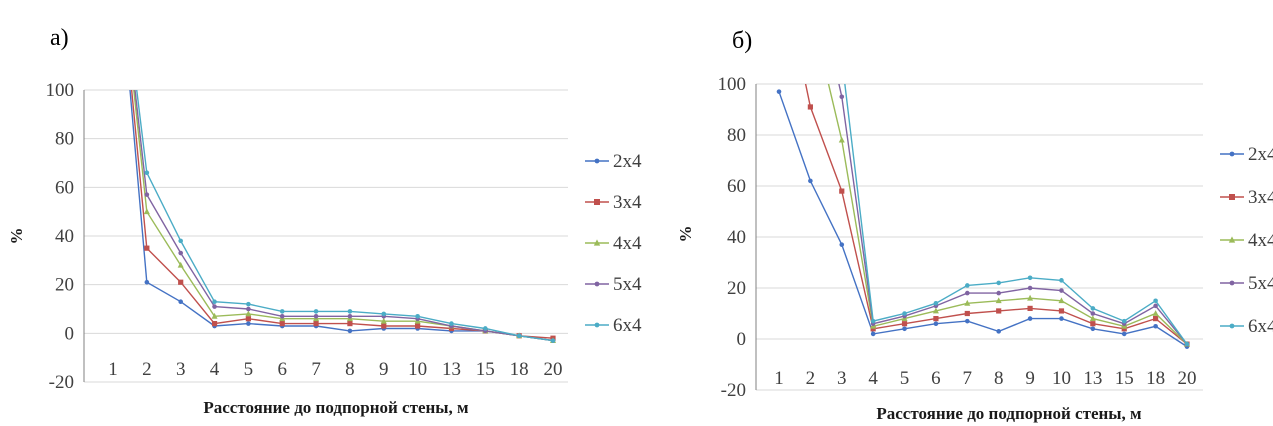 This screenshot has width=1273, height=426. What do you see at coordinates (336, 407) in the screenshot?
I see `x-axis-title: Расстояние до подпорной стены, м` at bounding box center [336, 407].